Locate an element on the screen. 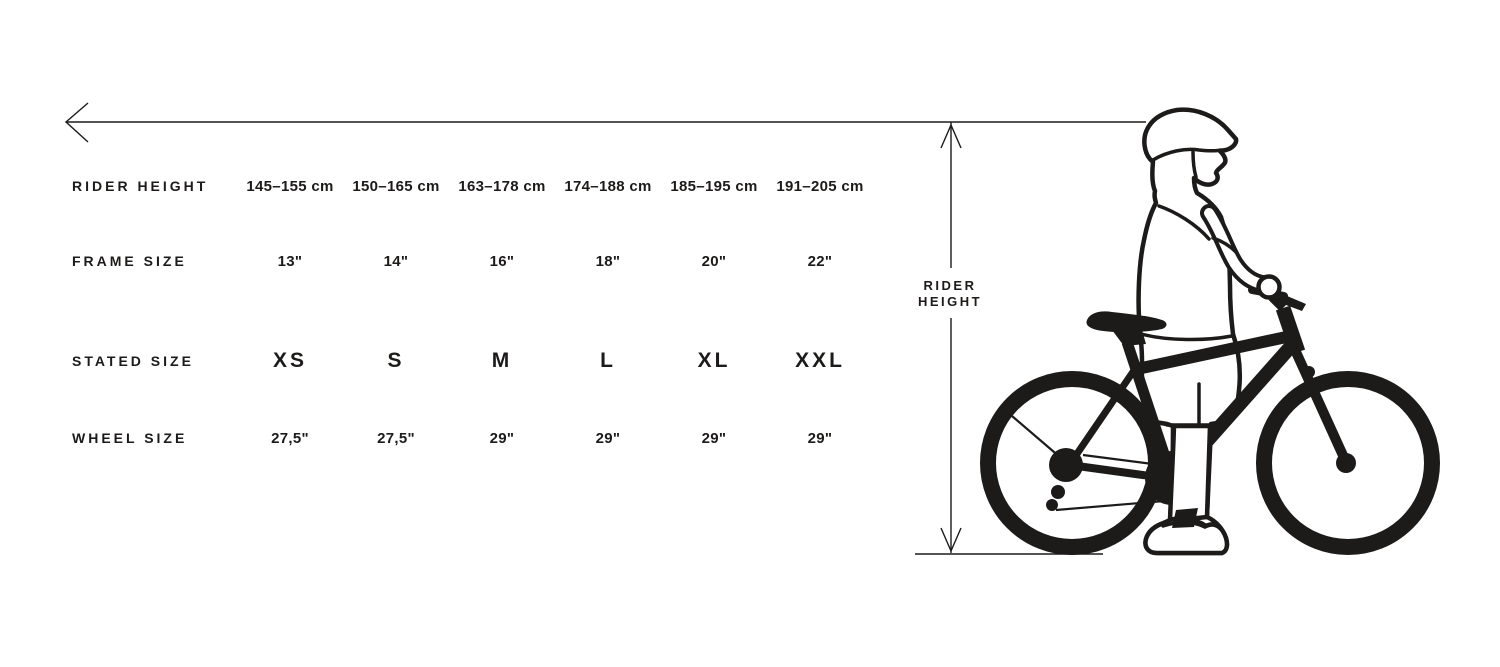 This screenshot has height=667, width=1500. row-label-rider-height: RIDER HEIGHT is located at coordinates (140, 186).